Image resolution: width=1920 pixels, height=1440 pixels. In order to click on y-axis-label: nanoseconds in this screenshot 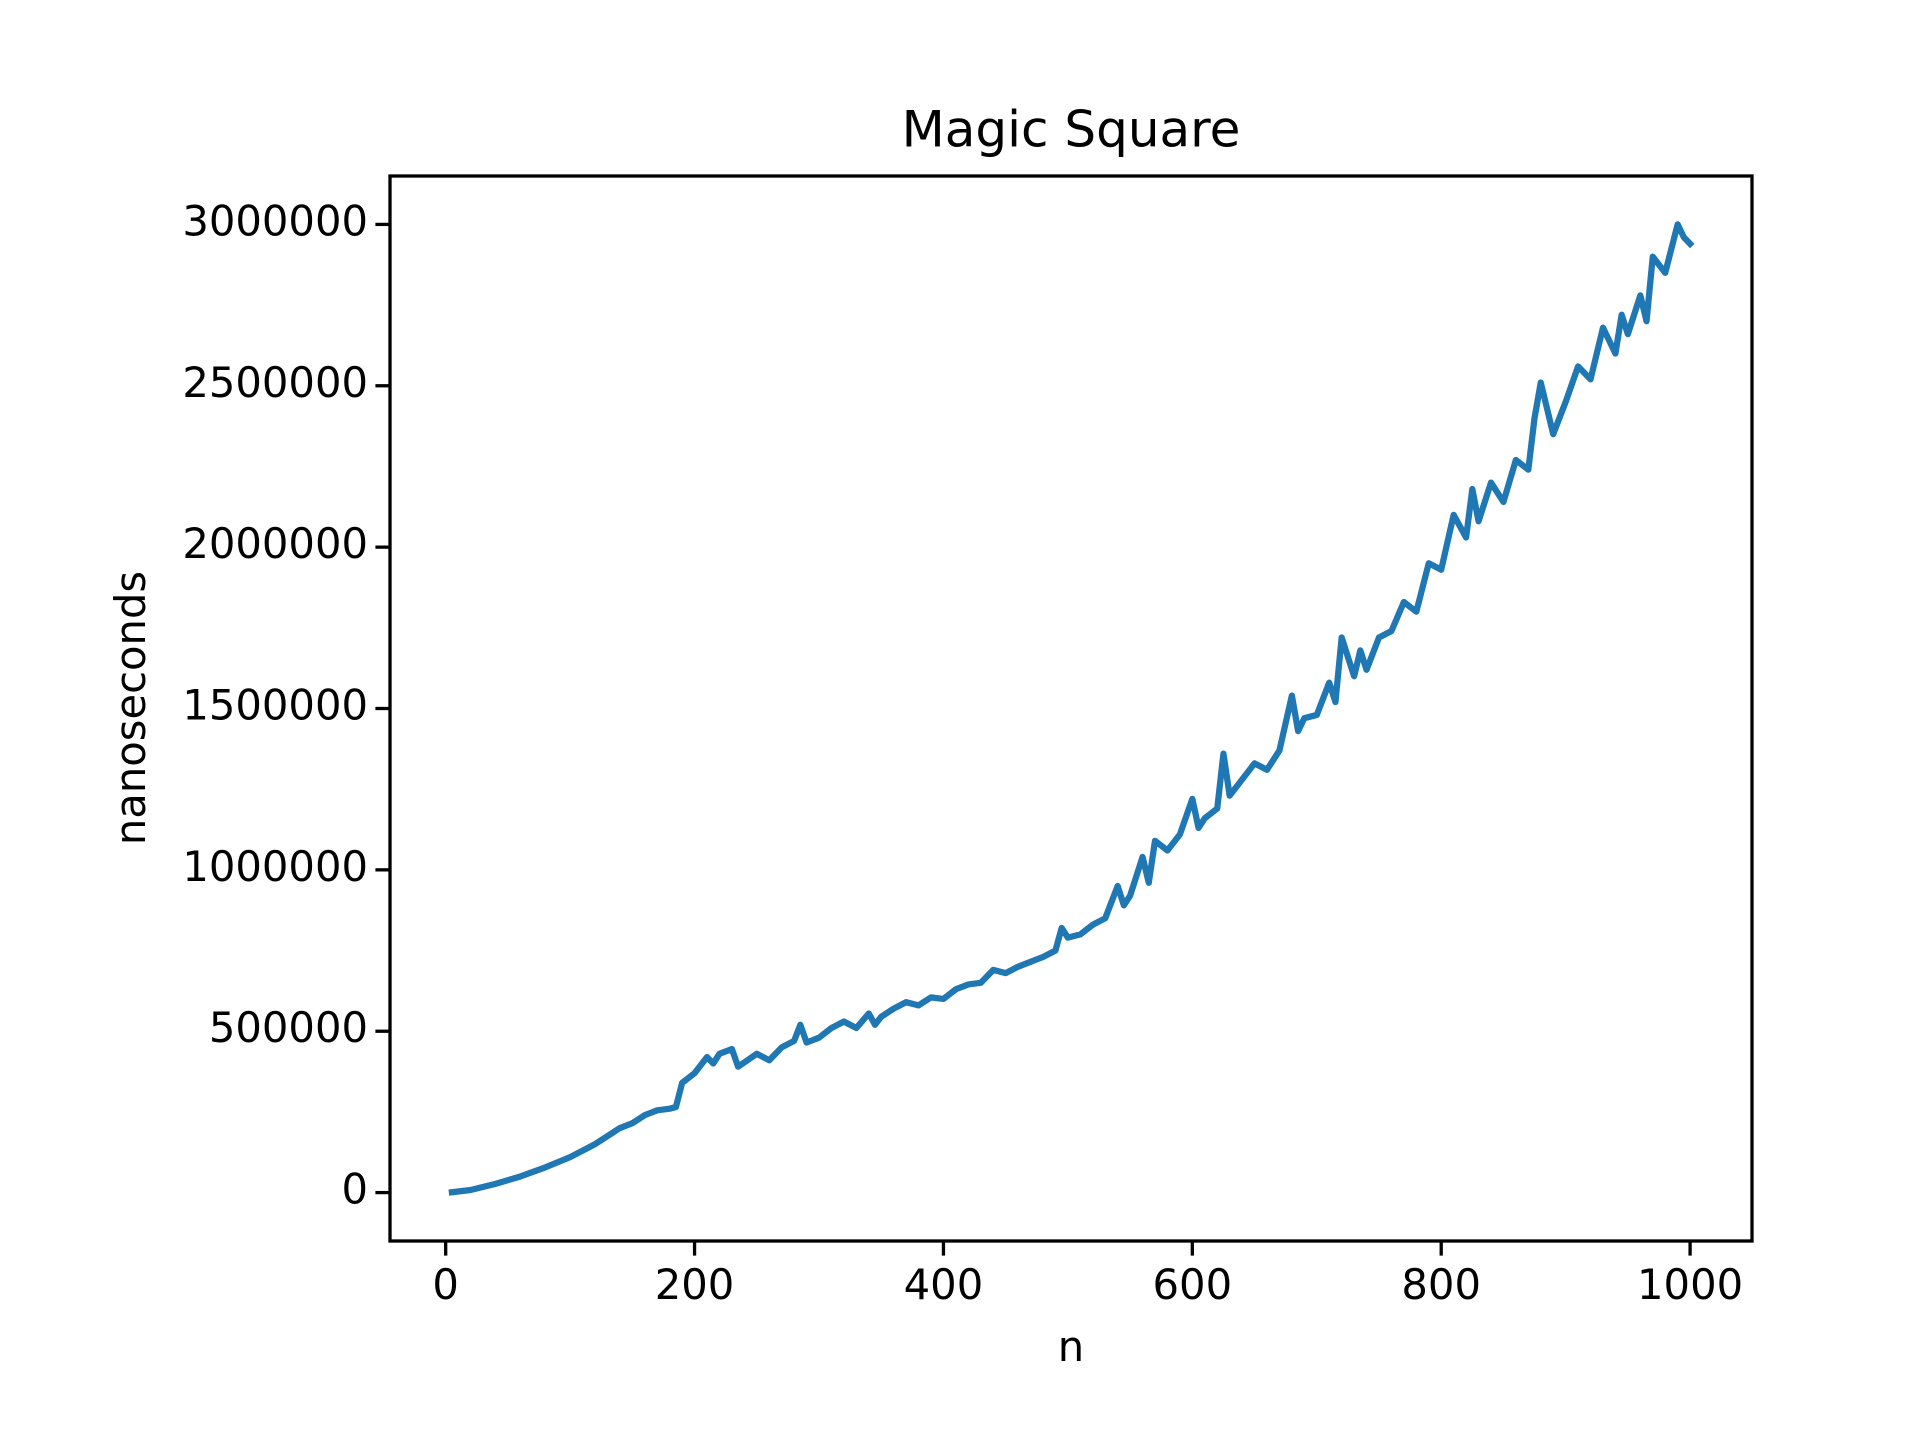, I will do `click(130, 708)`.